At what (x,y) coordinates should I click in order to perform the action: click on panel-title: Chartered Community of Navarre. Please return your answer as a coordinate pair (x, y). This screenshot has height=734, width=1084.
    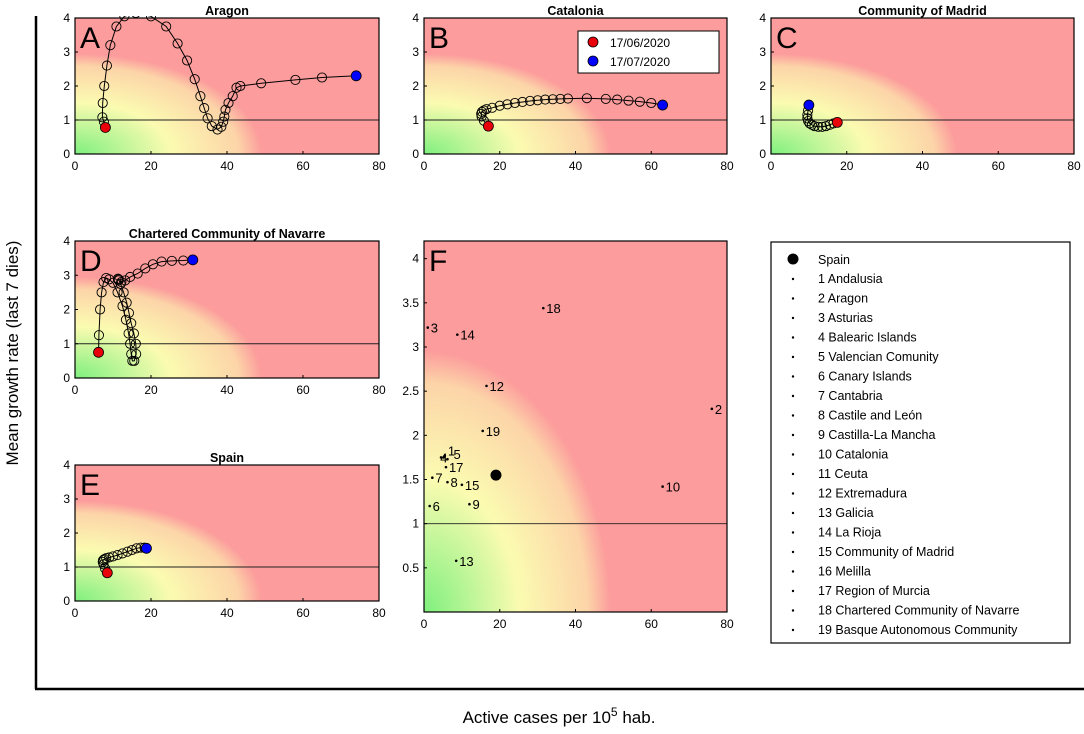
    Looking at the image, I should click on (227, 234).